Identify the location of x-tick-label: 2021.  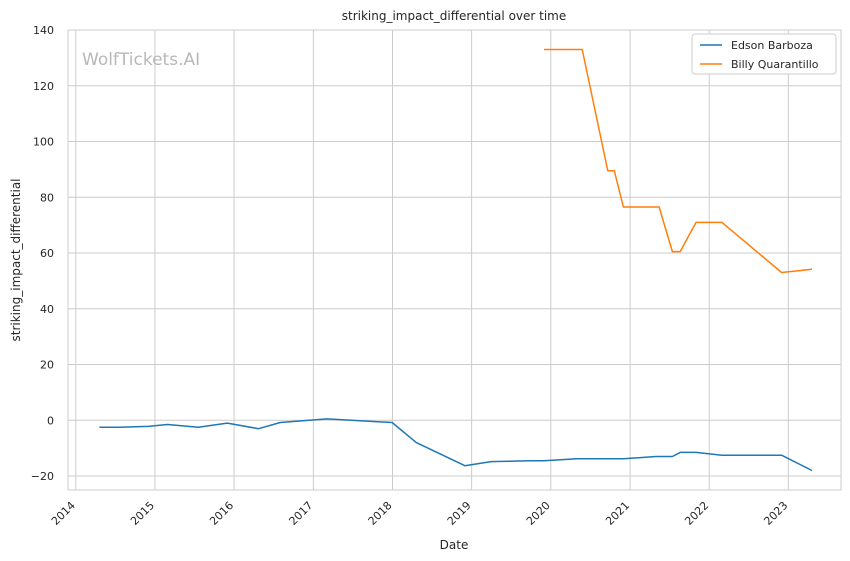
(617, 513).